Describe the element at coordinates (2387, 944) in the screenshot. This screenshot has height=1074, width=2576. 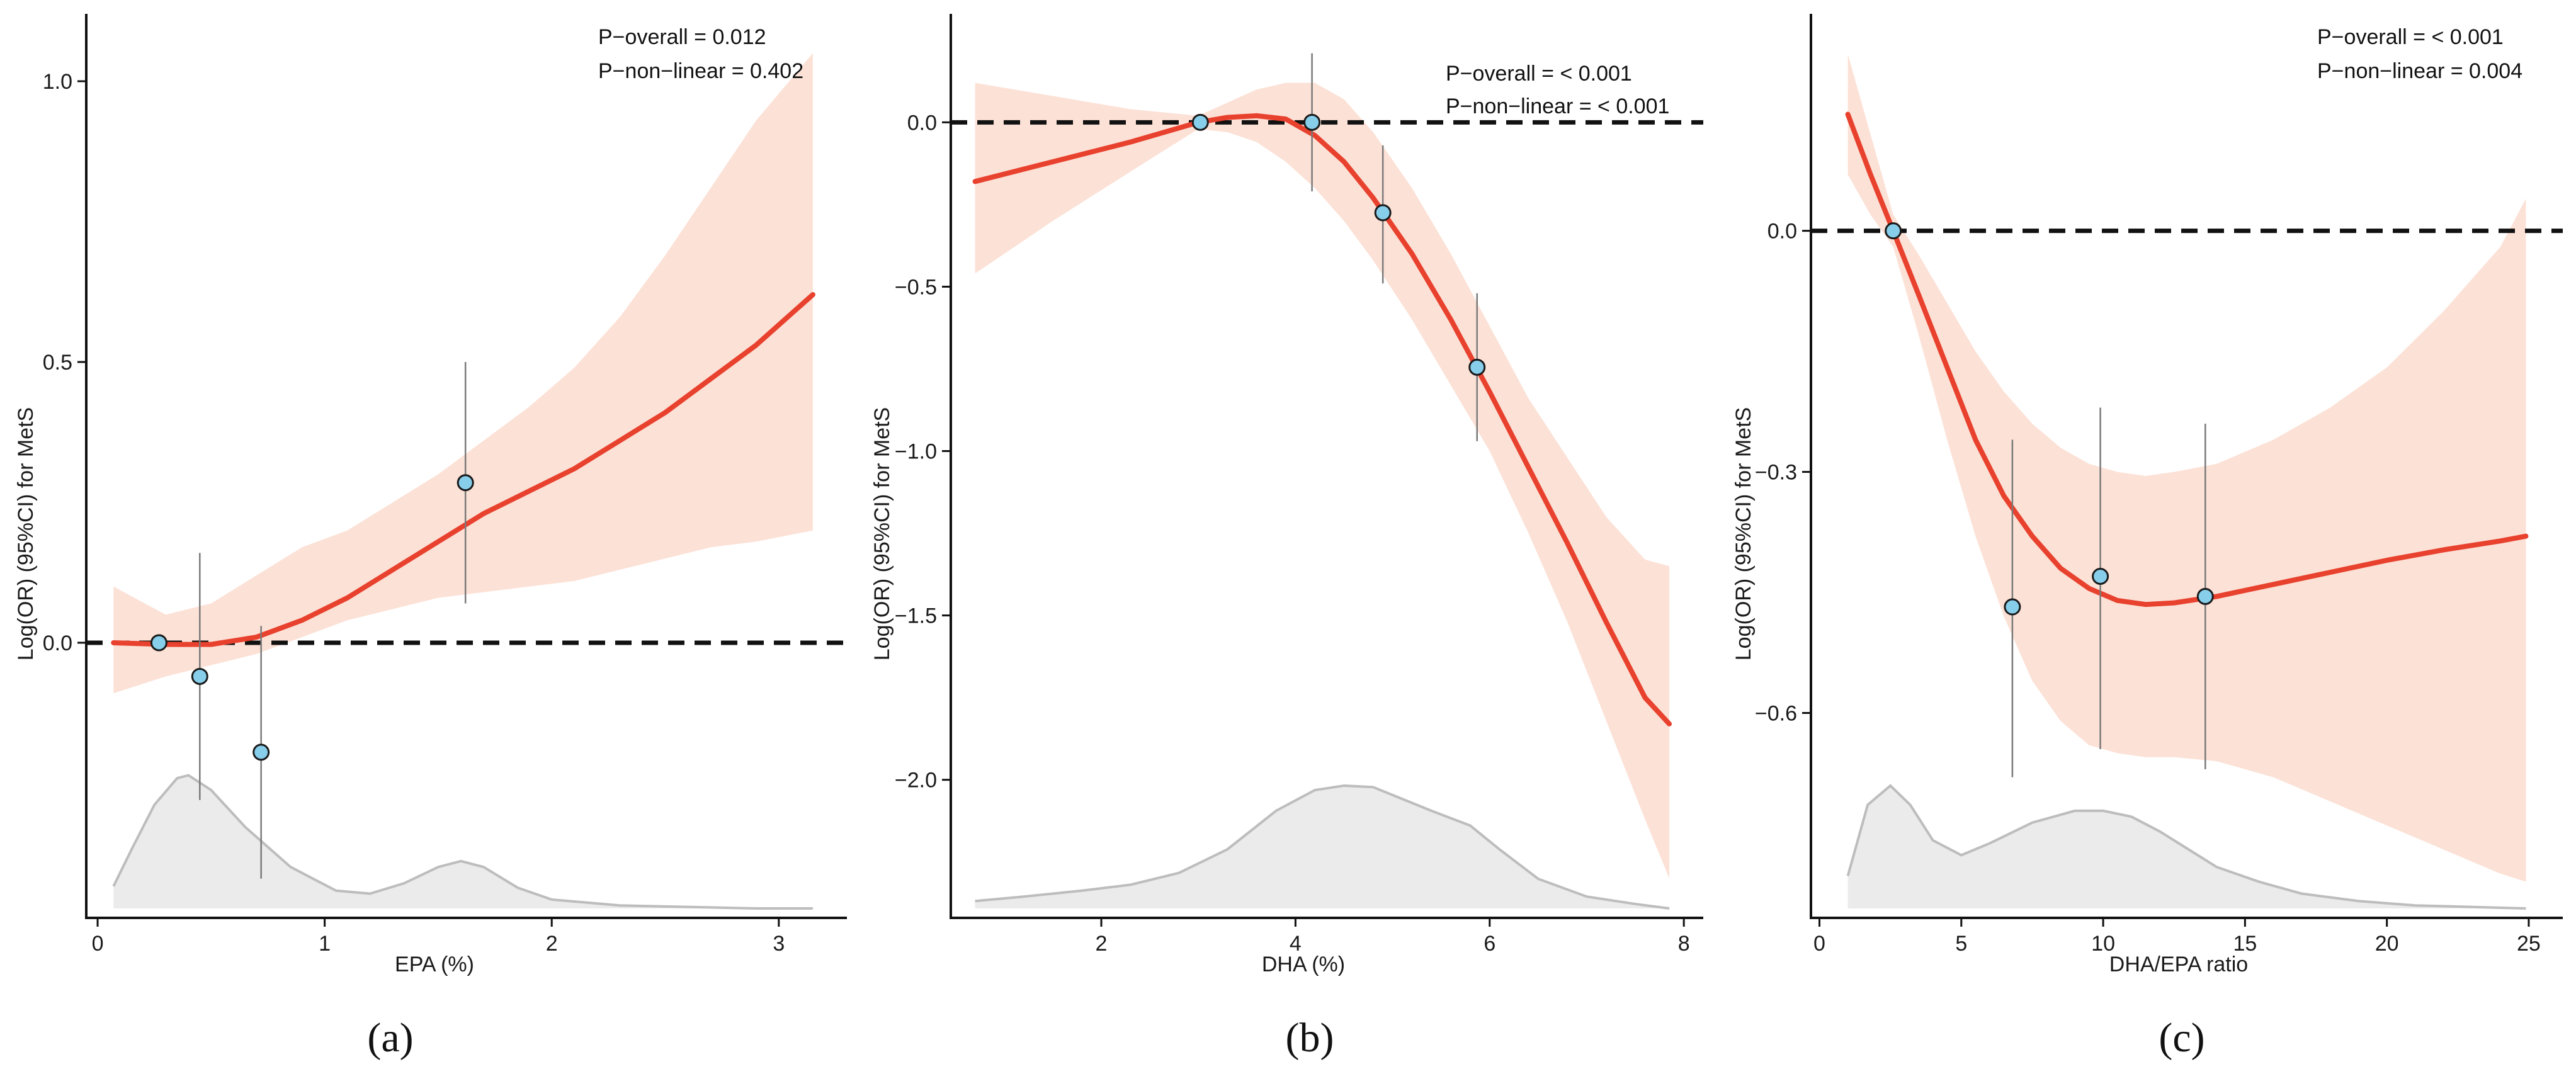
I see `x-tick-label: 20` at that location.